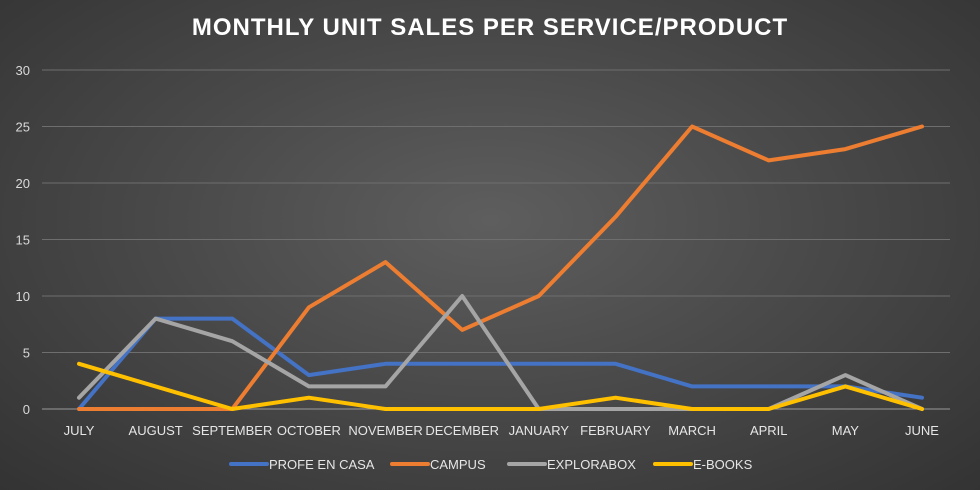  Describe the element at coordinates (539, 430) in the screenshot. I see `x-tick-label: JANUARY` at that location.